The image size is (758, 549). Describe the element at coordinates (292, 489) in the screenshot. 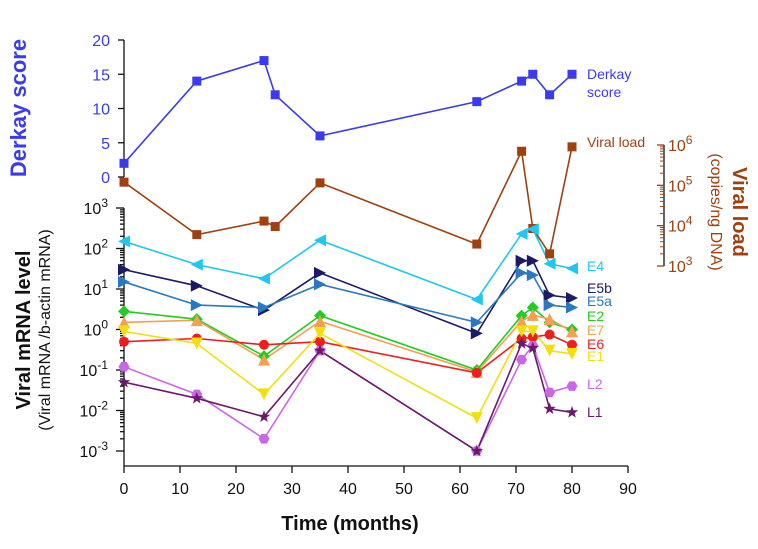

I see `x-tick-label: 30` at that location.